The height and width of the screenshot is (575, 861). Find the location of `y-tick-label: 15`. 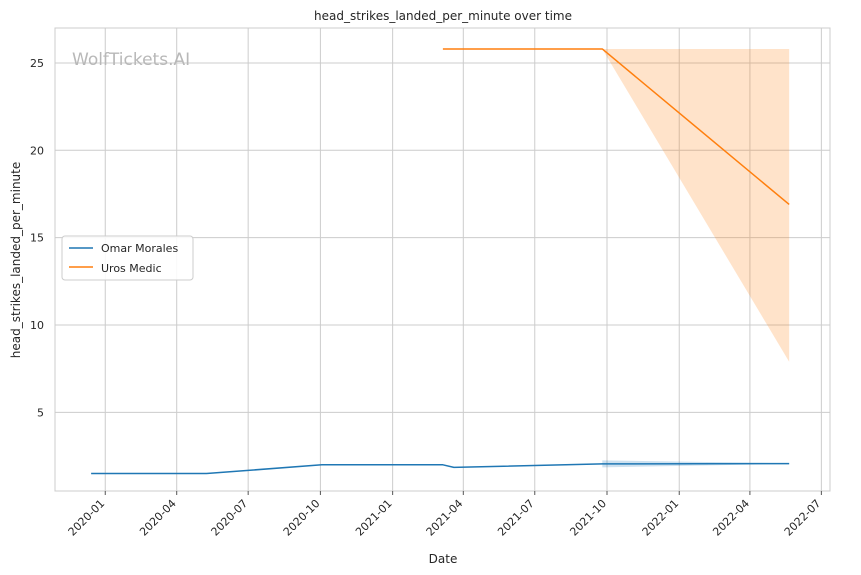

y-tick-label: 15 is located at coordinates (37, 238).